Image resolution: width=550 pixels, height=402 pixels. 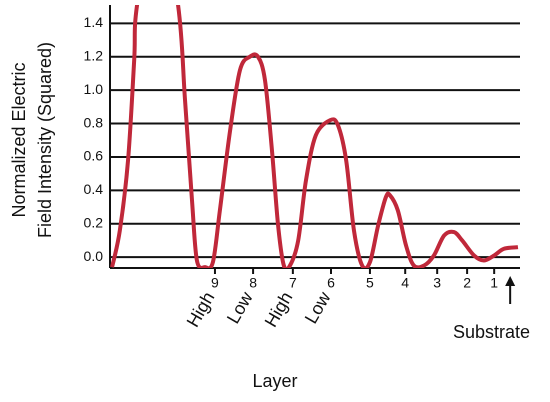 What do you see at coordinates (94, 55) in the screenshot?
I see `y-tick-label: 1.2` at bounding box center [94, 55].